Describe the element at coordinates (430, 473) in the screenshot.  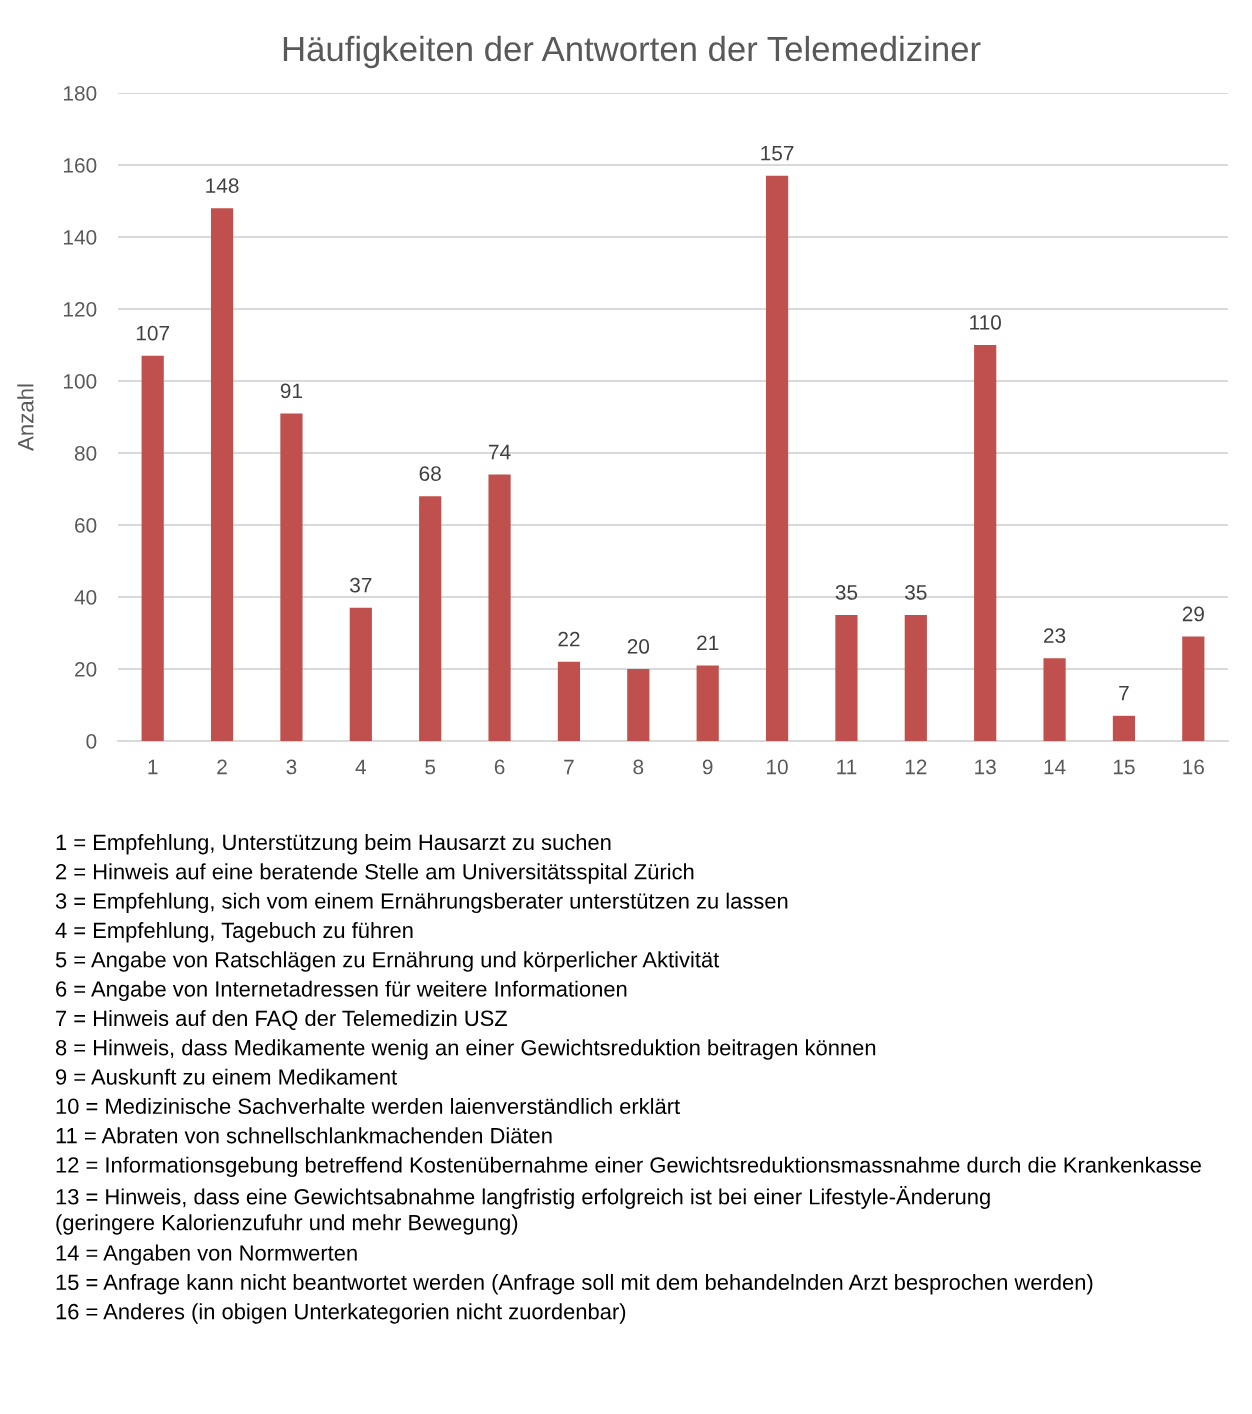
I see `data-label: 68` at that location.